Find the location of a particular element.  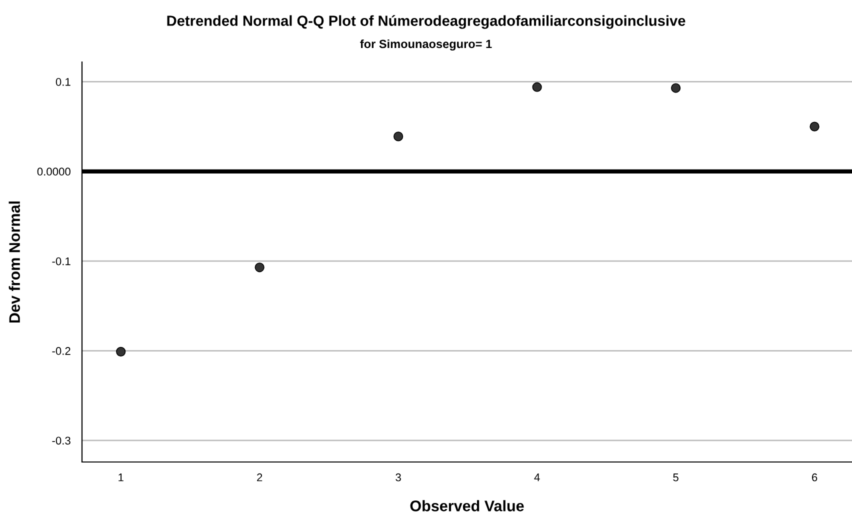

y-tick-label: -0.3 is located at coordinates (61, 440).